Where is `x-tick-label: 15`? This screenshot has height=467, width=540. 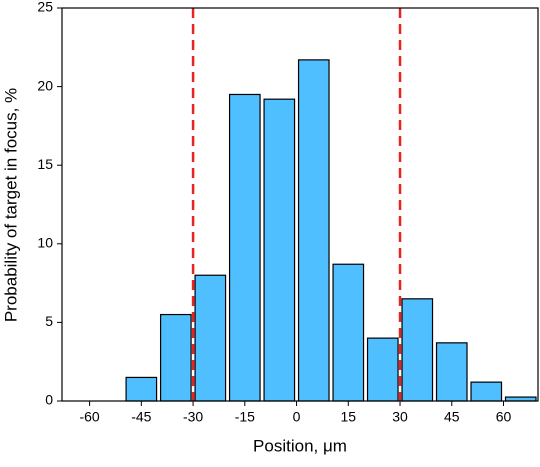
x-tick-label: 15 is located at coordinates (349, 417).